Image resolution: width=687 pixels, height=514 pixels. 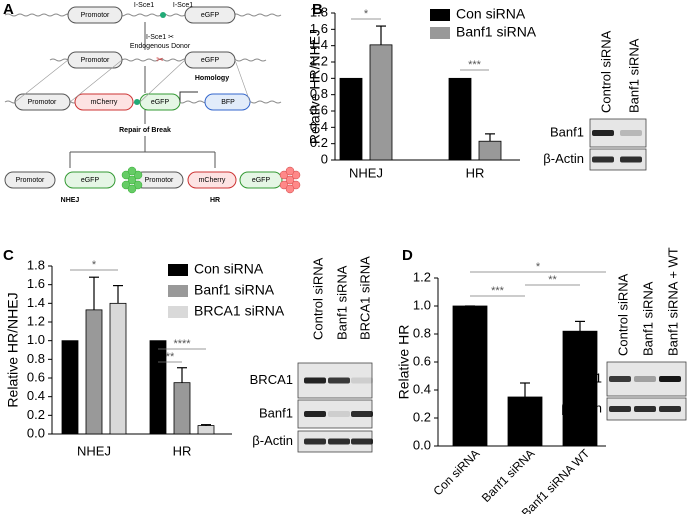 I want to click on lane-label: BRCA1 siRNA, so click(x=364, y=298).